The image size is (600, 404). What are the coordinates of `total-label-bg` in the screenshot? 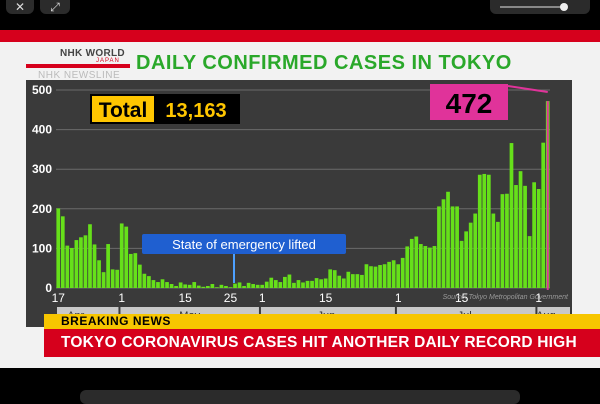 It's located at (123, 109).